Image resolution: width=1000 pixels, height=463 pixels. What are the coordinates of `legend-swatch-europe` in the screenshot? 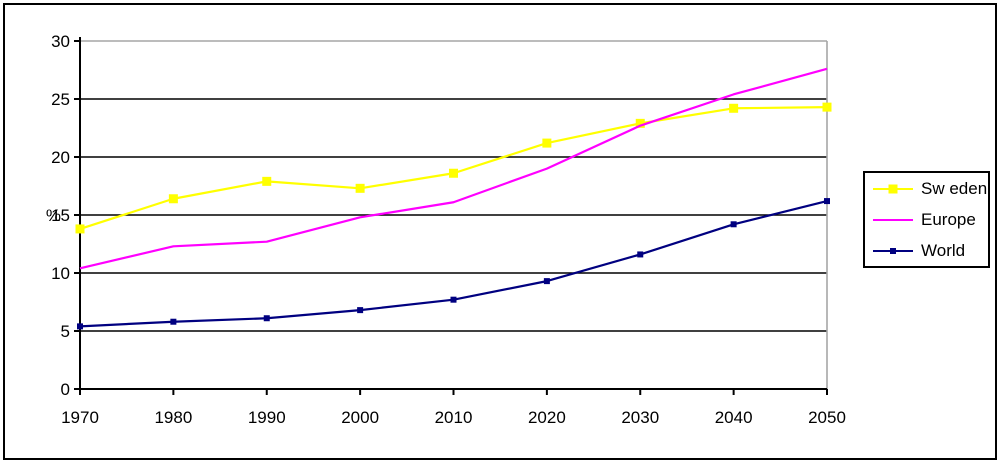 It's located at (893, 220).